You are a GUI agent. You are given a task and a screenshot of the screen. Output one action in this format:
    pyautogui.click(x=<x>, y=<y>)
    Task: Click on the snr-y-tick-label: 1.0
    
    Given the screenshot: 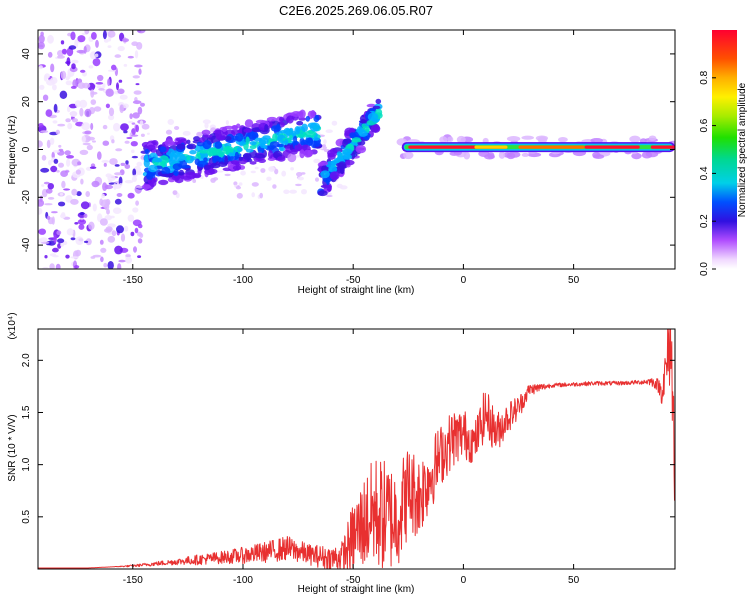 What is the action you would take?
    pyautogui.click(x=26, y=464)
    